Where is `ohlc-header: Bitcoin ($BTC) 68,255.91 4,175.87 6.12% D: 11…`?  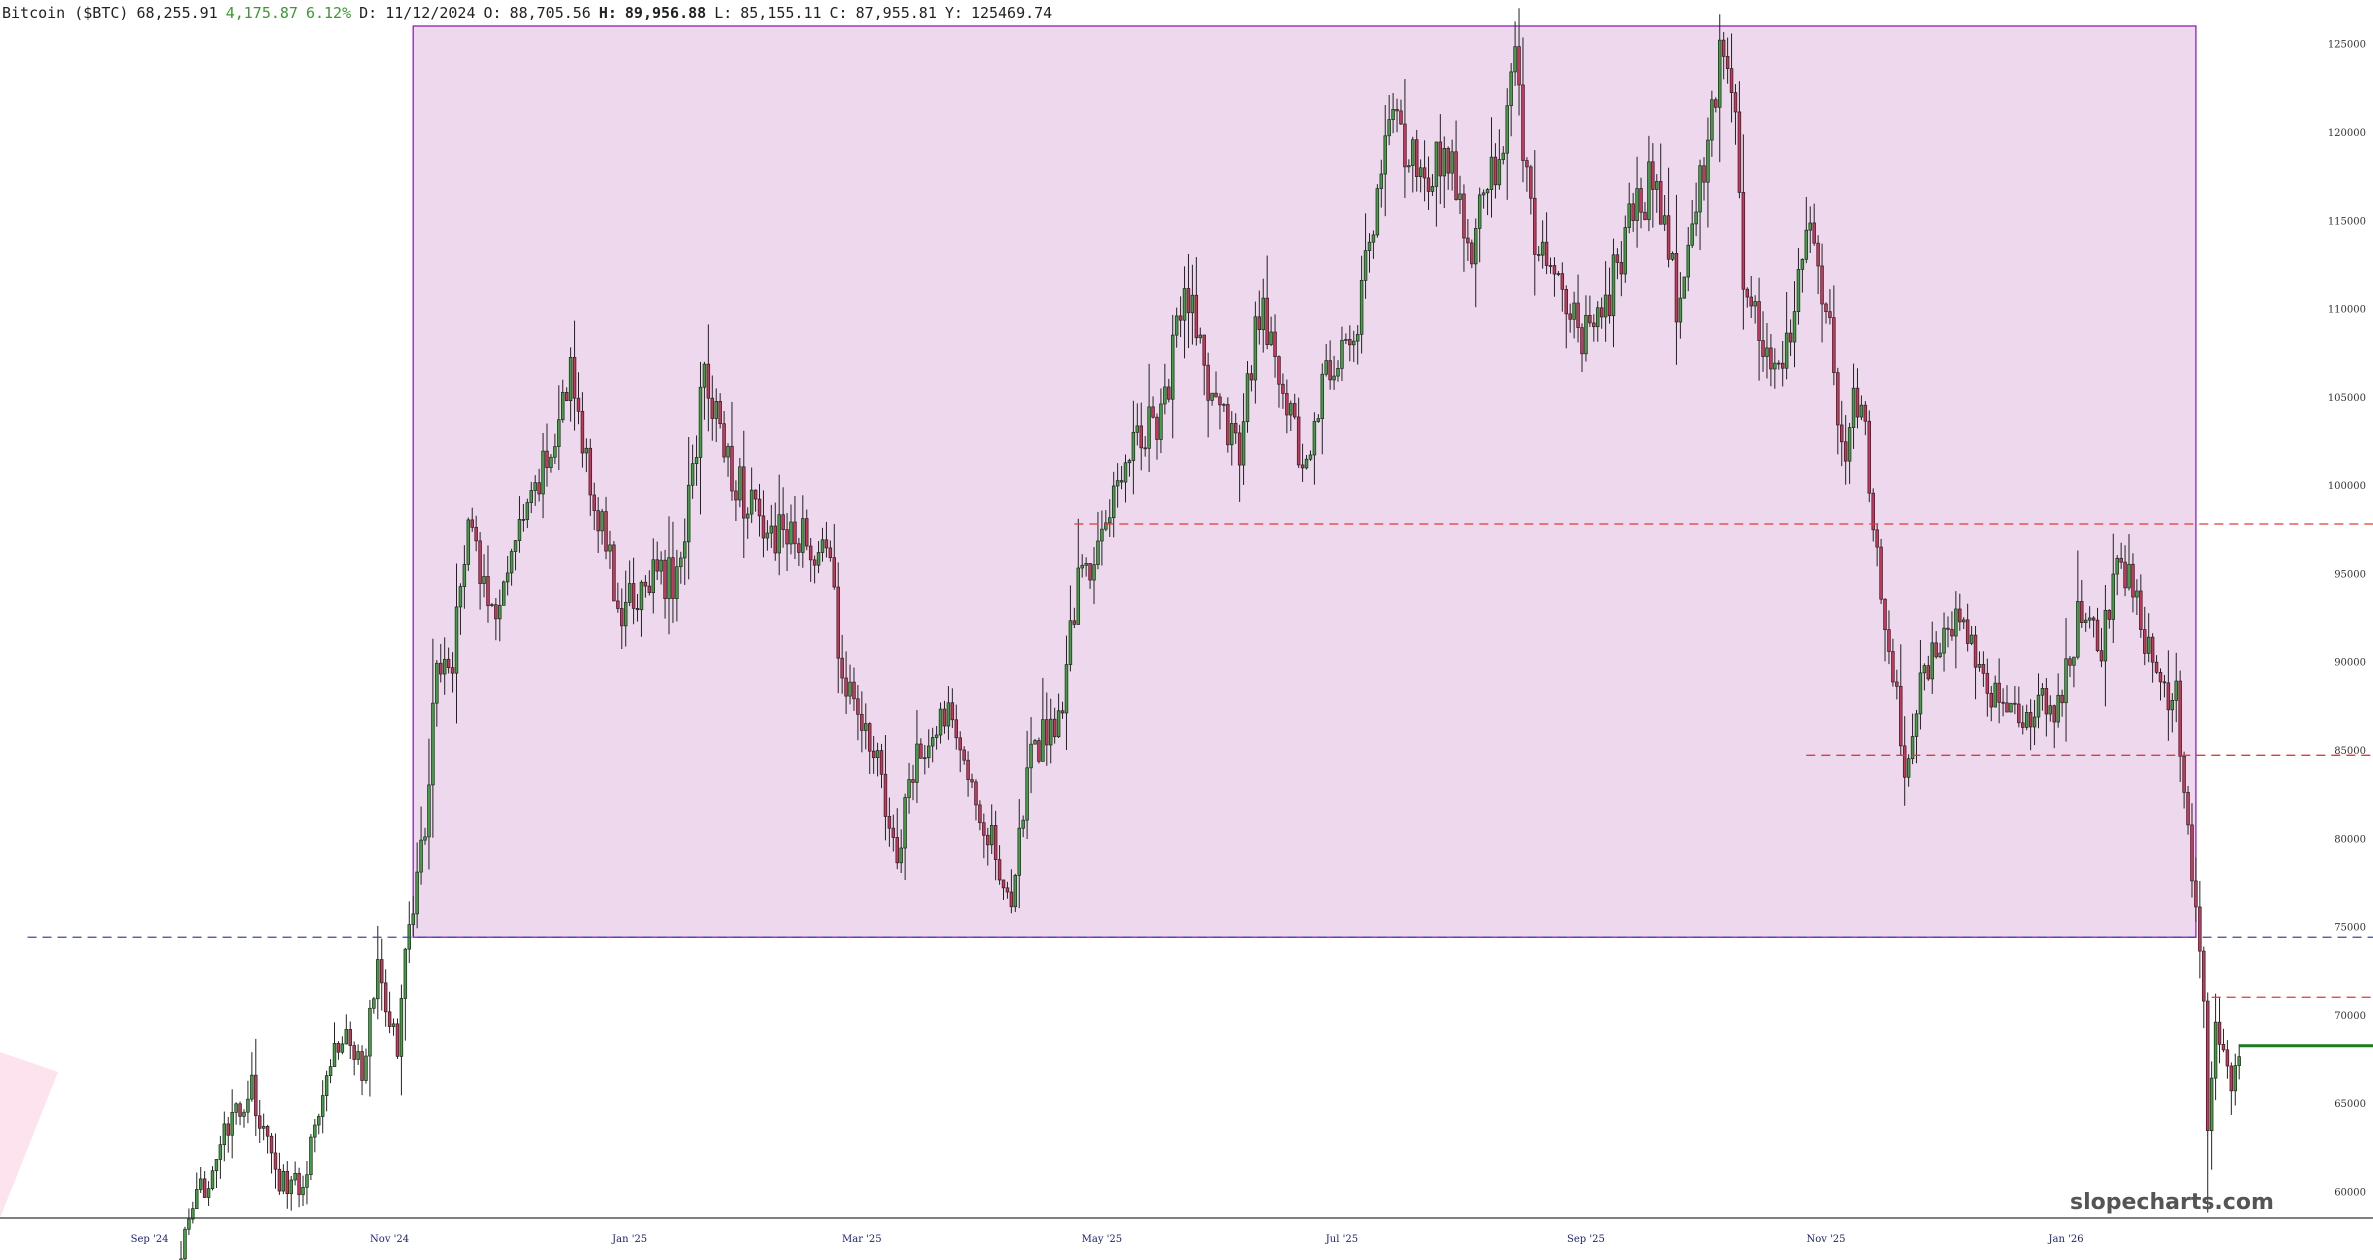 ohlc-header: Bitcoin ($BTC) 68,255.91 4,175.87 6.12% D: 11… is located at coordinates (1186, 13).